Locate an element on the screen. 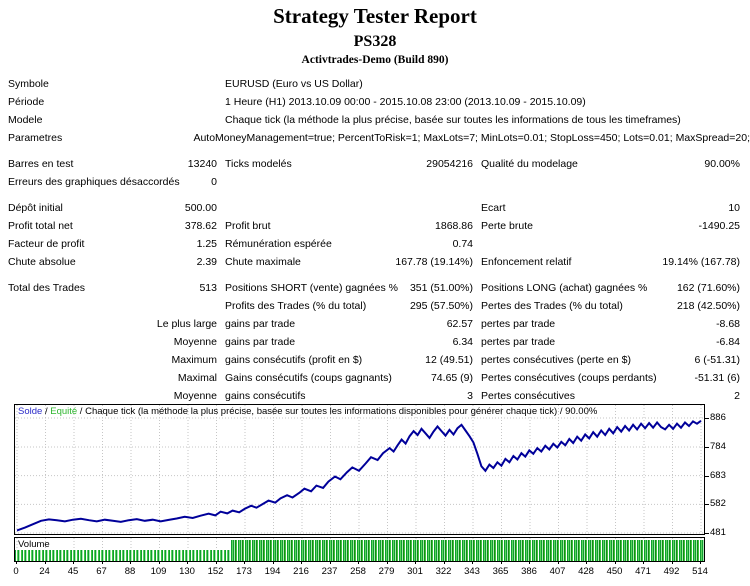 This screenshot has height=586, width=750. row-label: Enfoncement relatif is located at coordinates (526, 262).